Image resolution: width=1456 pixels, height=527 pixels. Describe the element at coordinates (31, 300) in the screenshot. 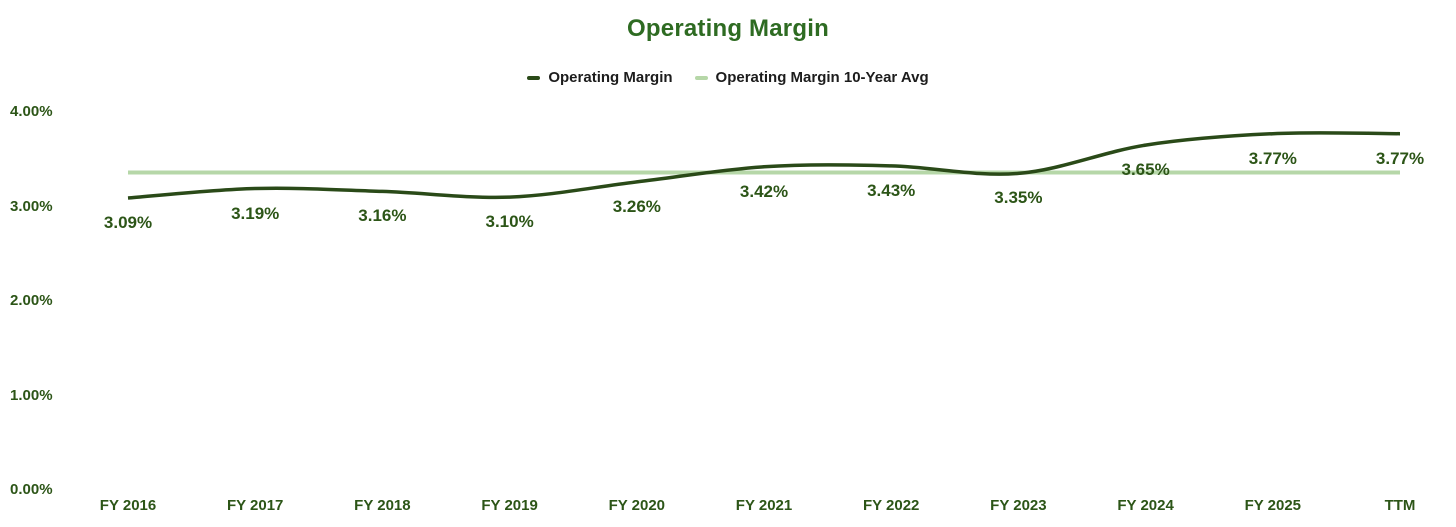

I see `y-tick-label: 2.00%` at that location.